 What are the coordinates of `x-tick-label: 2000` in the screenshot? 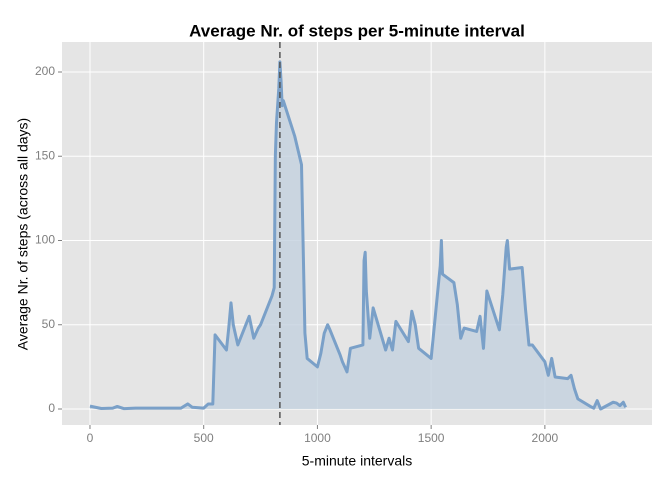 It's located at (545, 438).